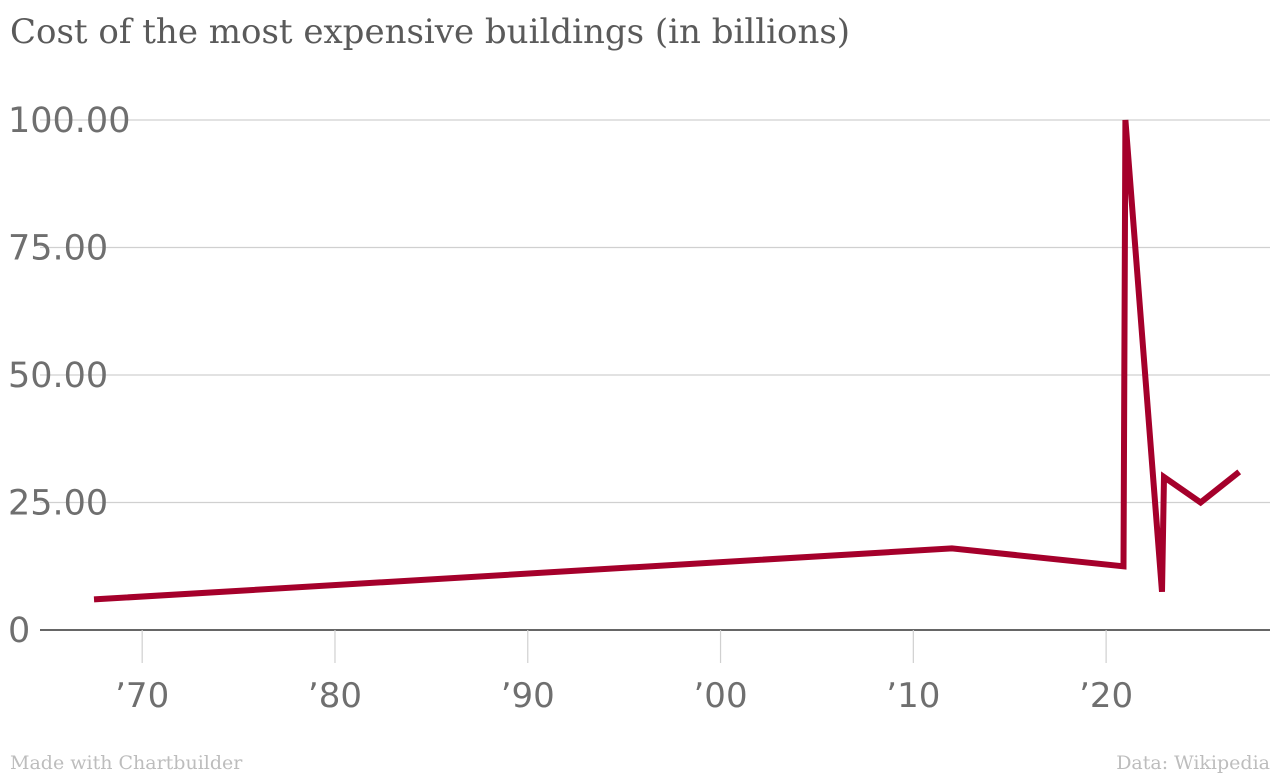 The height and width of the screenshot is (776, 1280). What do you see at coordinates (335, 696) in the screenshot?
I see `x-tick-label: ’80` at bounding box center [335, 696].